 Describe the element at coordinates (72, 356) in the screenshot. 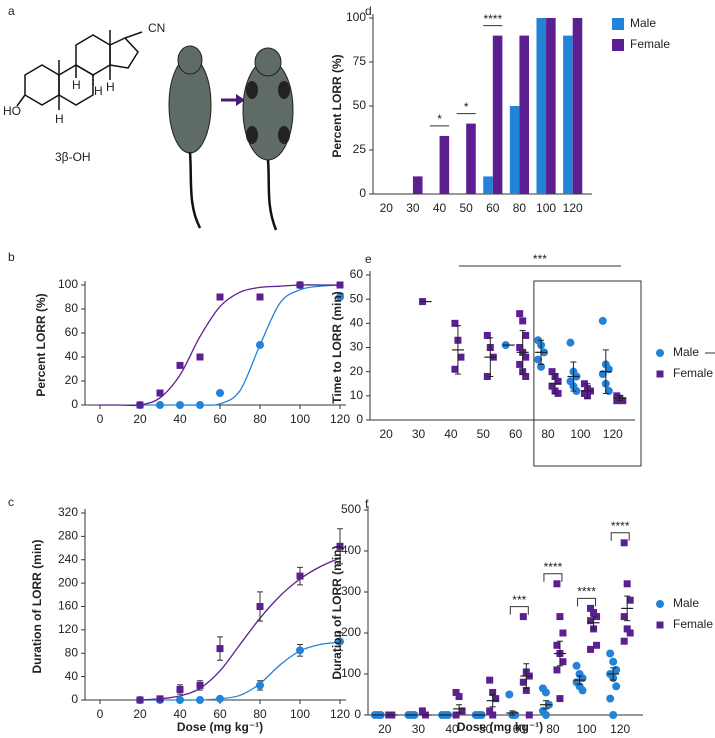

I see `y-tick-label: 40` at that location.